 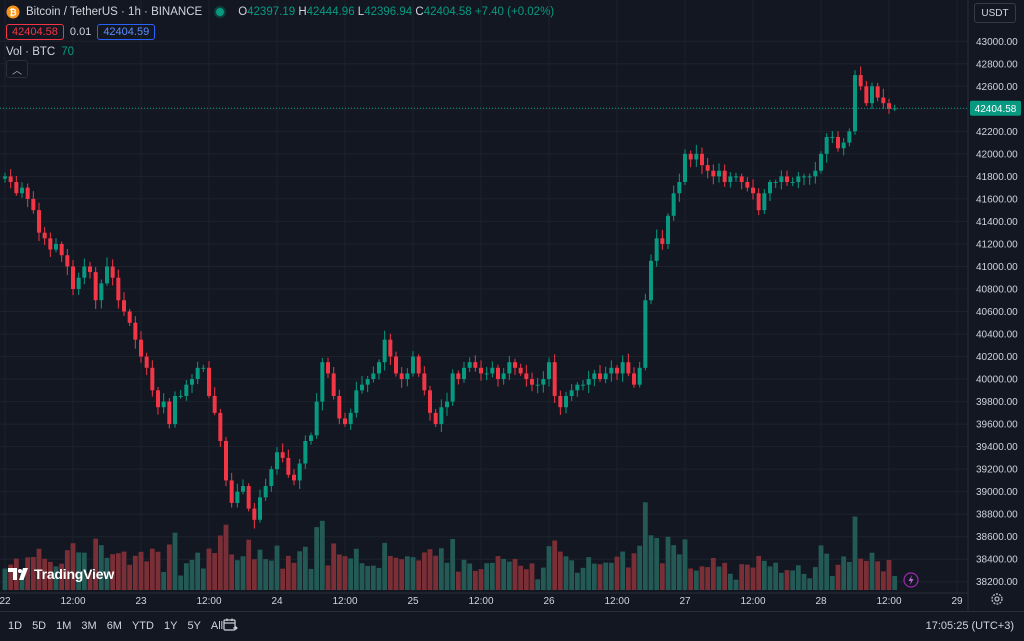 I want to click on price-tick-label: 39800.00, so click(x=997, y=402).